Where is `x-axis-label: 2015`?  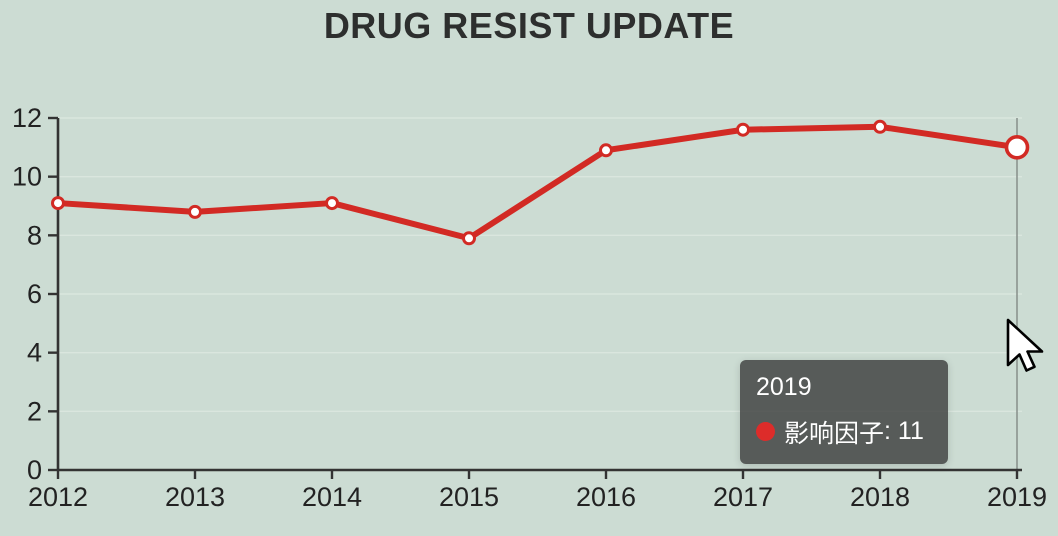 x-axis-label: 2015 is located at coordinates (469, 497).